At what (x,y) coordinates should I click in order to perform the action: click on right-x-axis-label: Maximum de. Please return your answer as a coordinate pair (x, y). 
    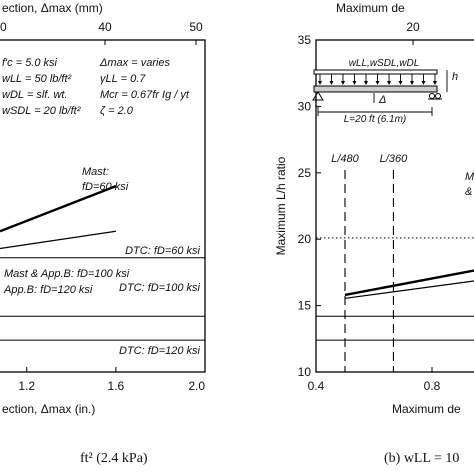
    Looking at the image, I should click on (426, 409).